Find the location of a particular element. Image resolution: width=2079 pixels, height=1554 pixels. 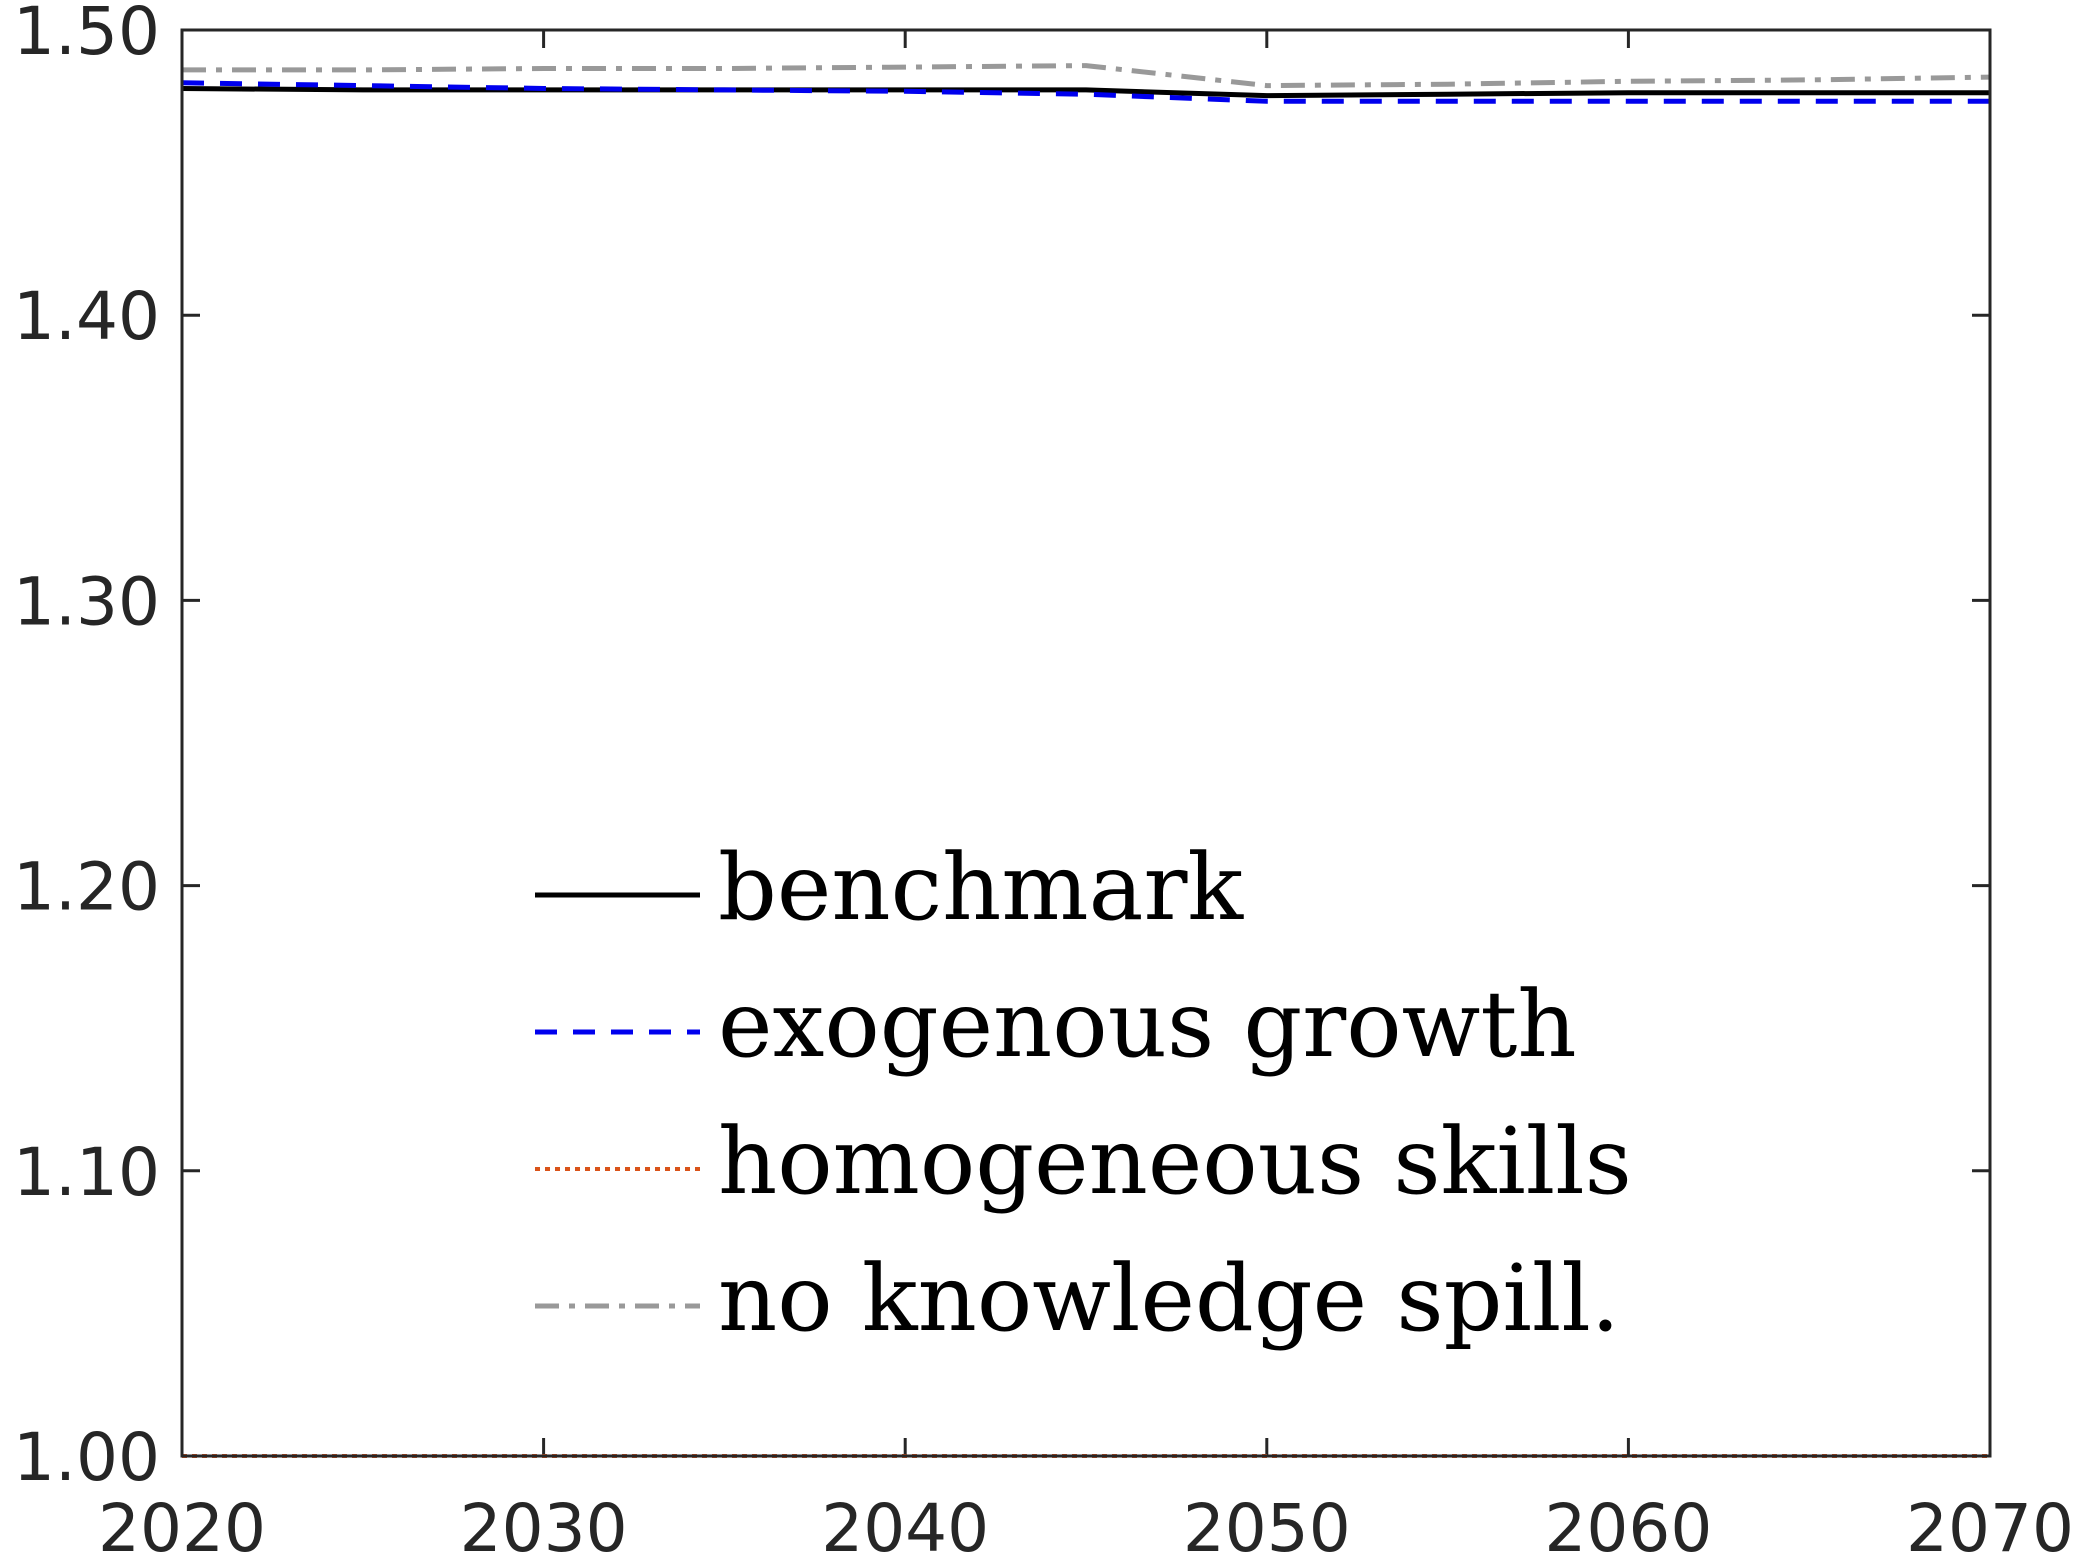

x-tick-label: 2040 is located at coordinates (905, 1522).